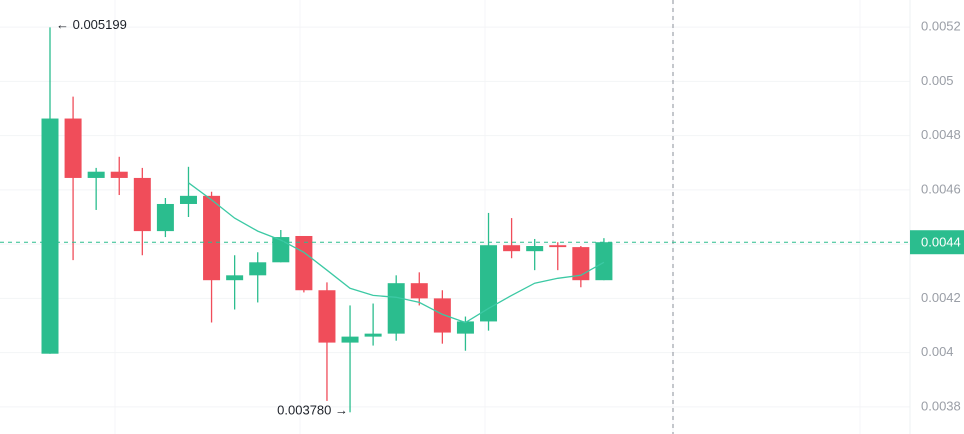 Image resolution: width=964 pixels, height=434 pixels. Describe the element at coordinates (941, 242) in the screenshot. I see `last-price-label: 0.0044` at that location.